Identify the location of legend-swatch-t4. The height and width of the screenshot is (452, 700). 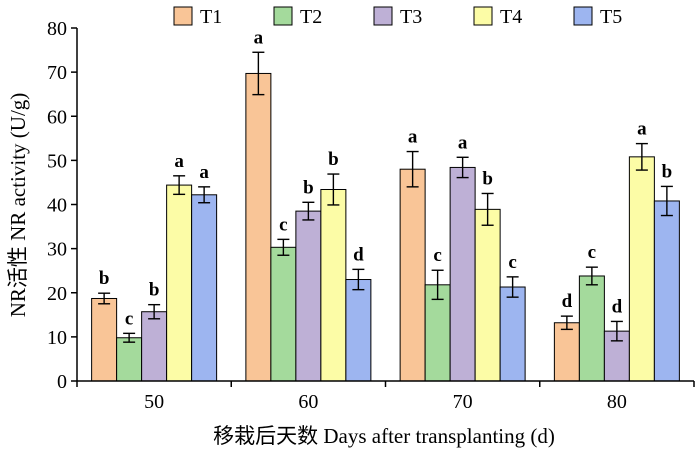
(483, 16).